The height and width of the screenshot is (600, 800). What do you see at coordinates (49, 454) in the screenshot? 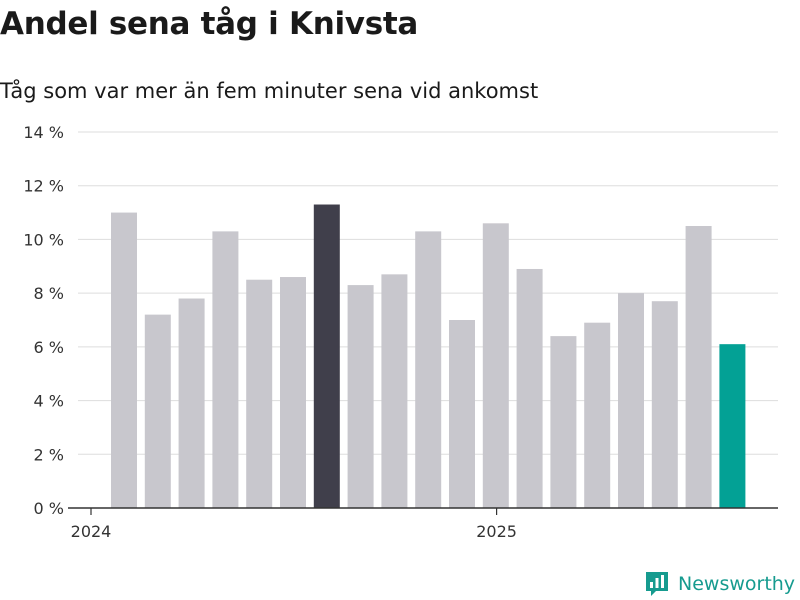
I see `y-tick-label: 2 %` at bounding box center [49, 454].